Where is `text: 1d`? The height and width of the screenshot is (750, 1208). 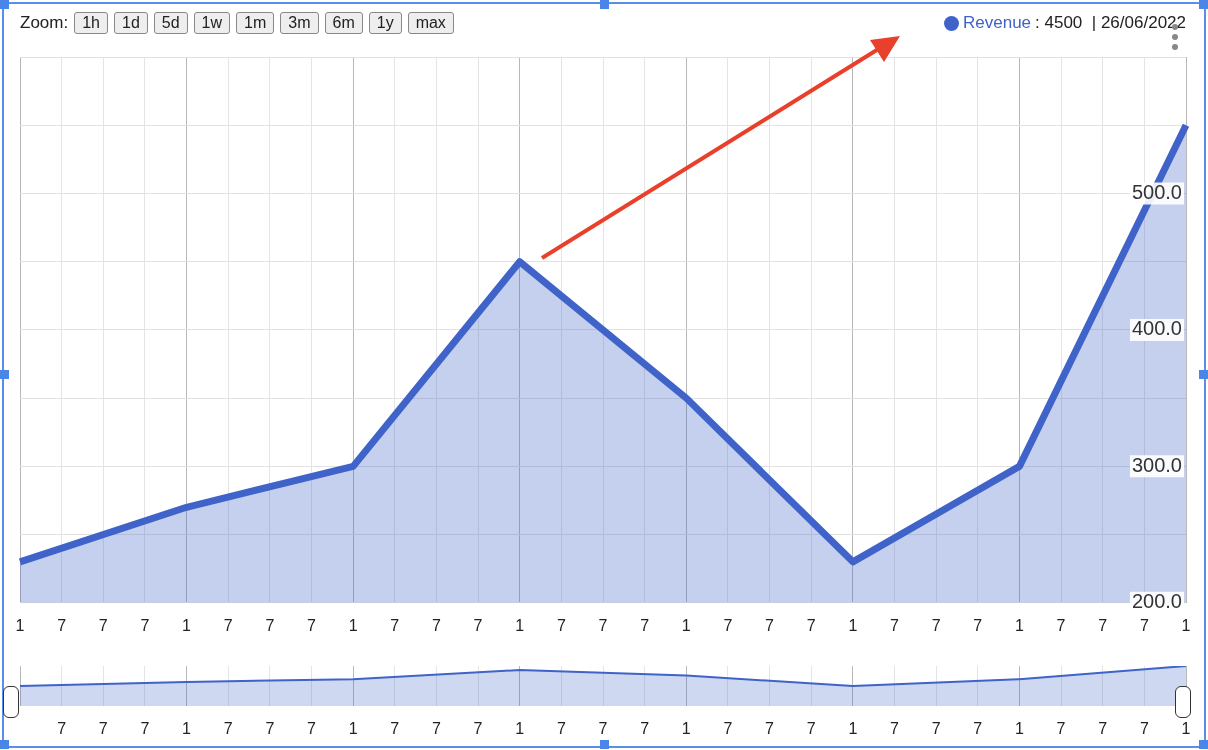
text: 1d is located at coordinates (130, 23).